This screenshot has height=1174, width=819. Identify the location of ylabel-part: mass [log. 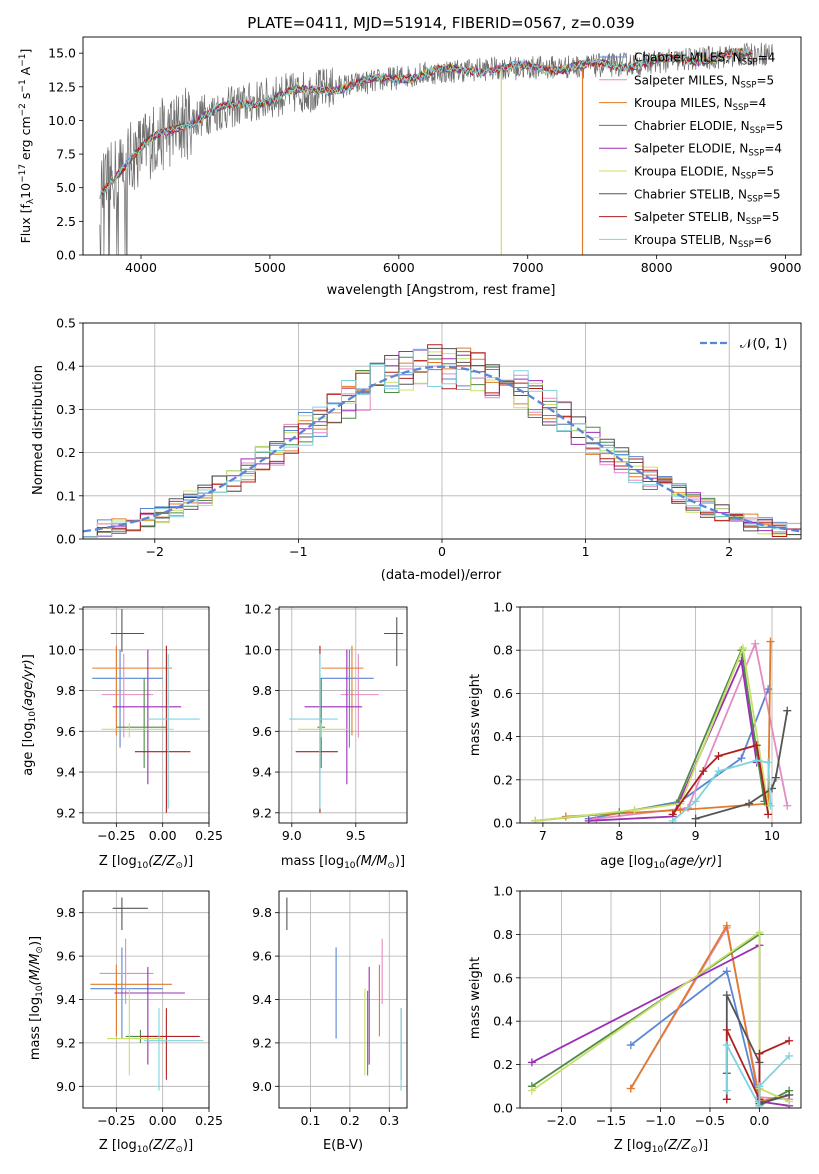
(35, 1028).